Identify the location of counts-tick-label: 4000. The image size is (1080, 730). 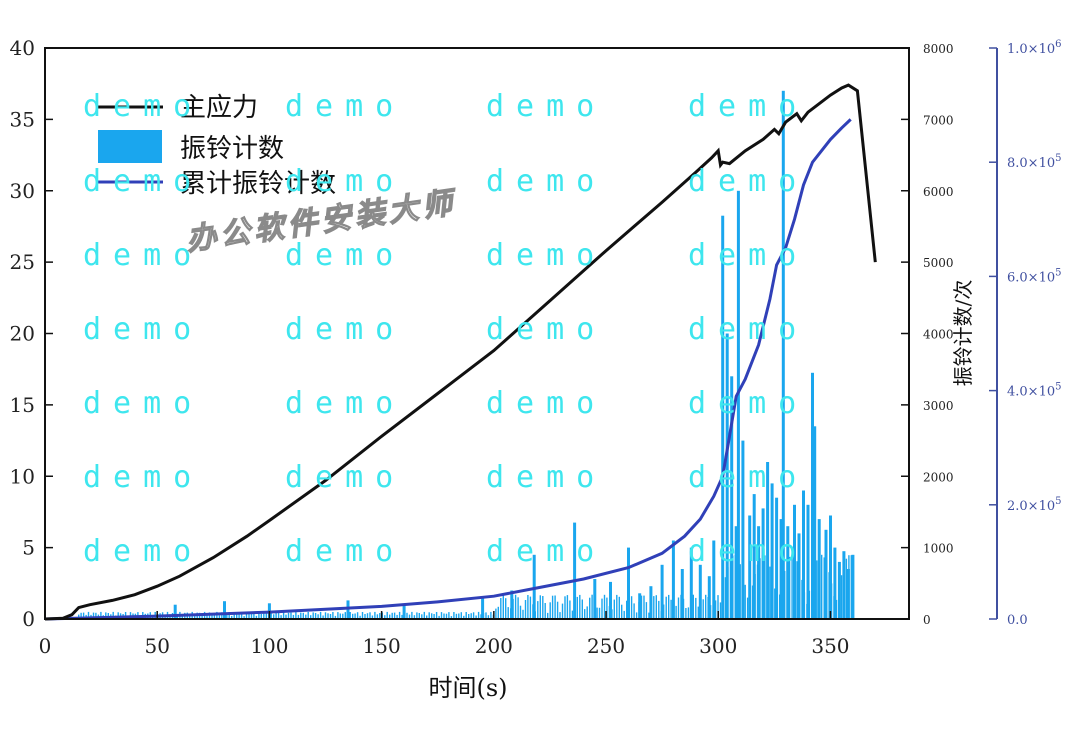
(938, 335).